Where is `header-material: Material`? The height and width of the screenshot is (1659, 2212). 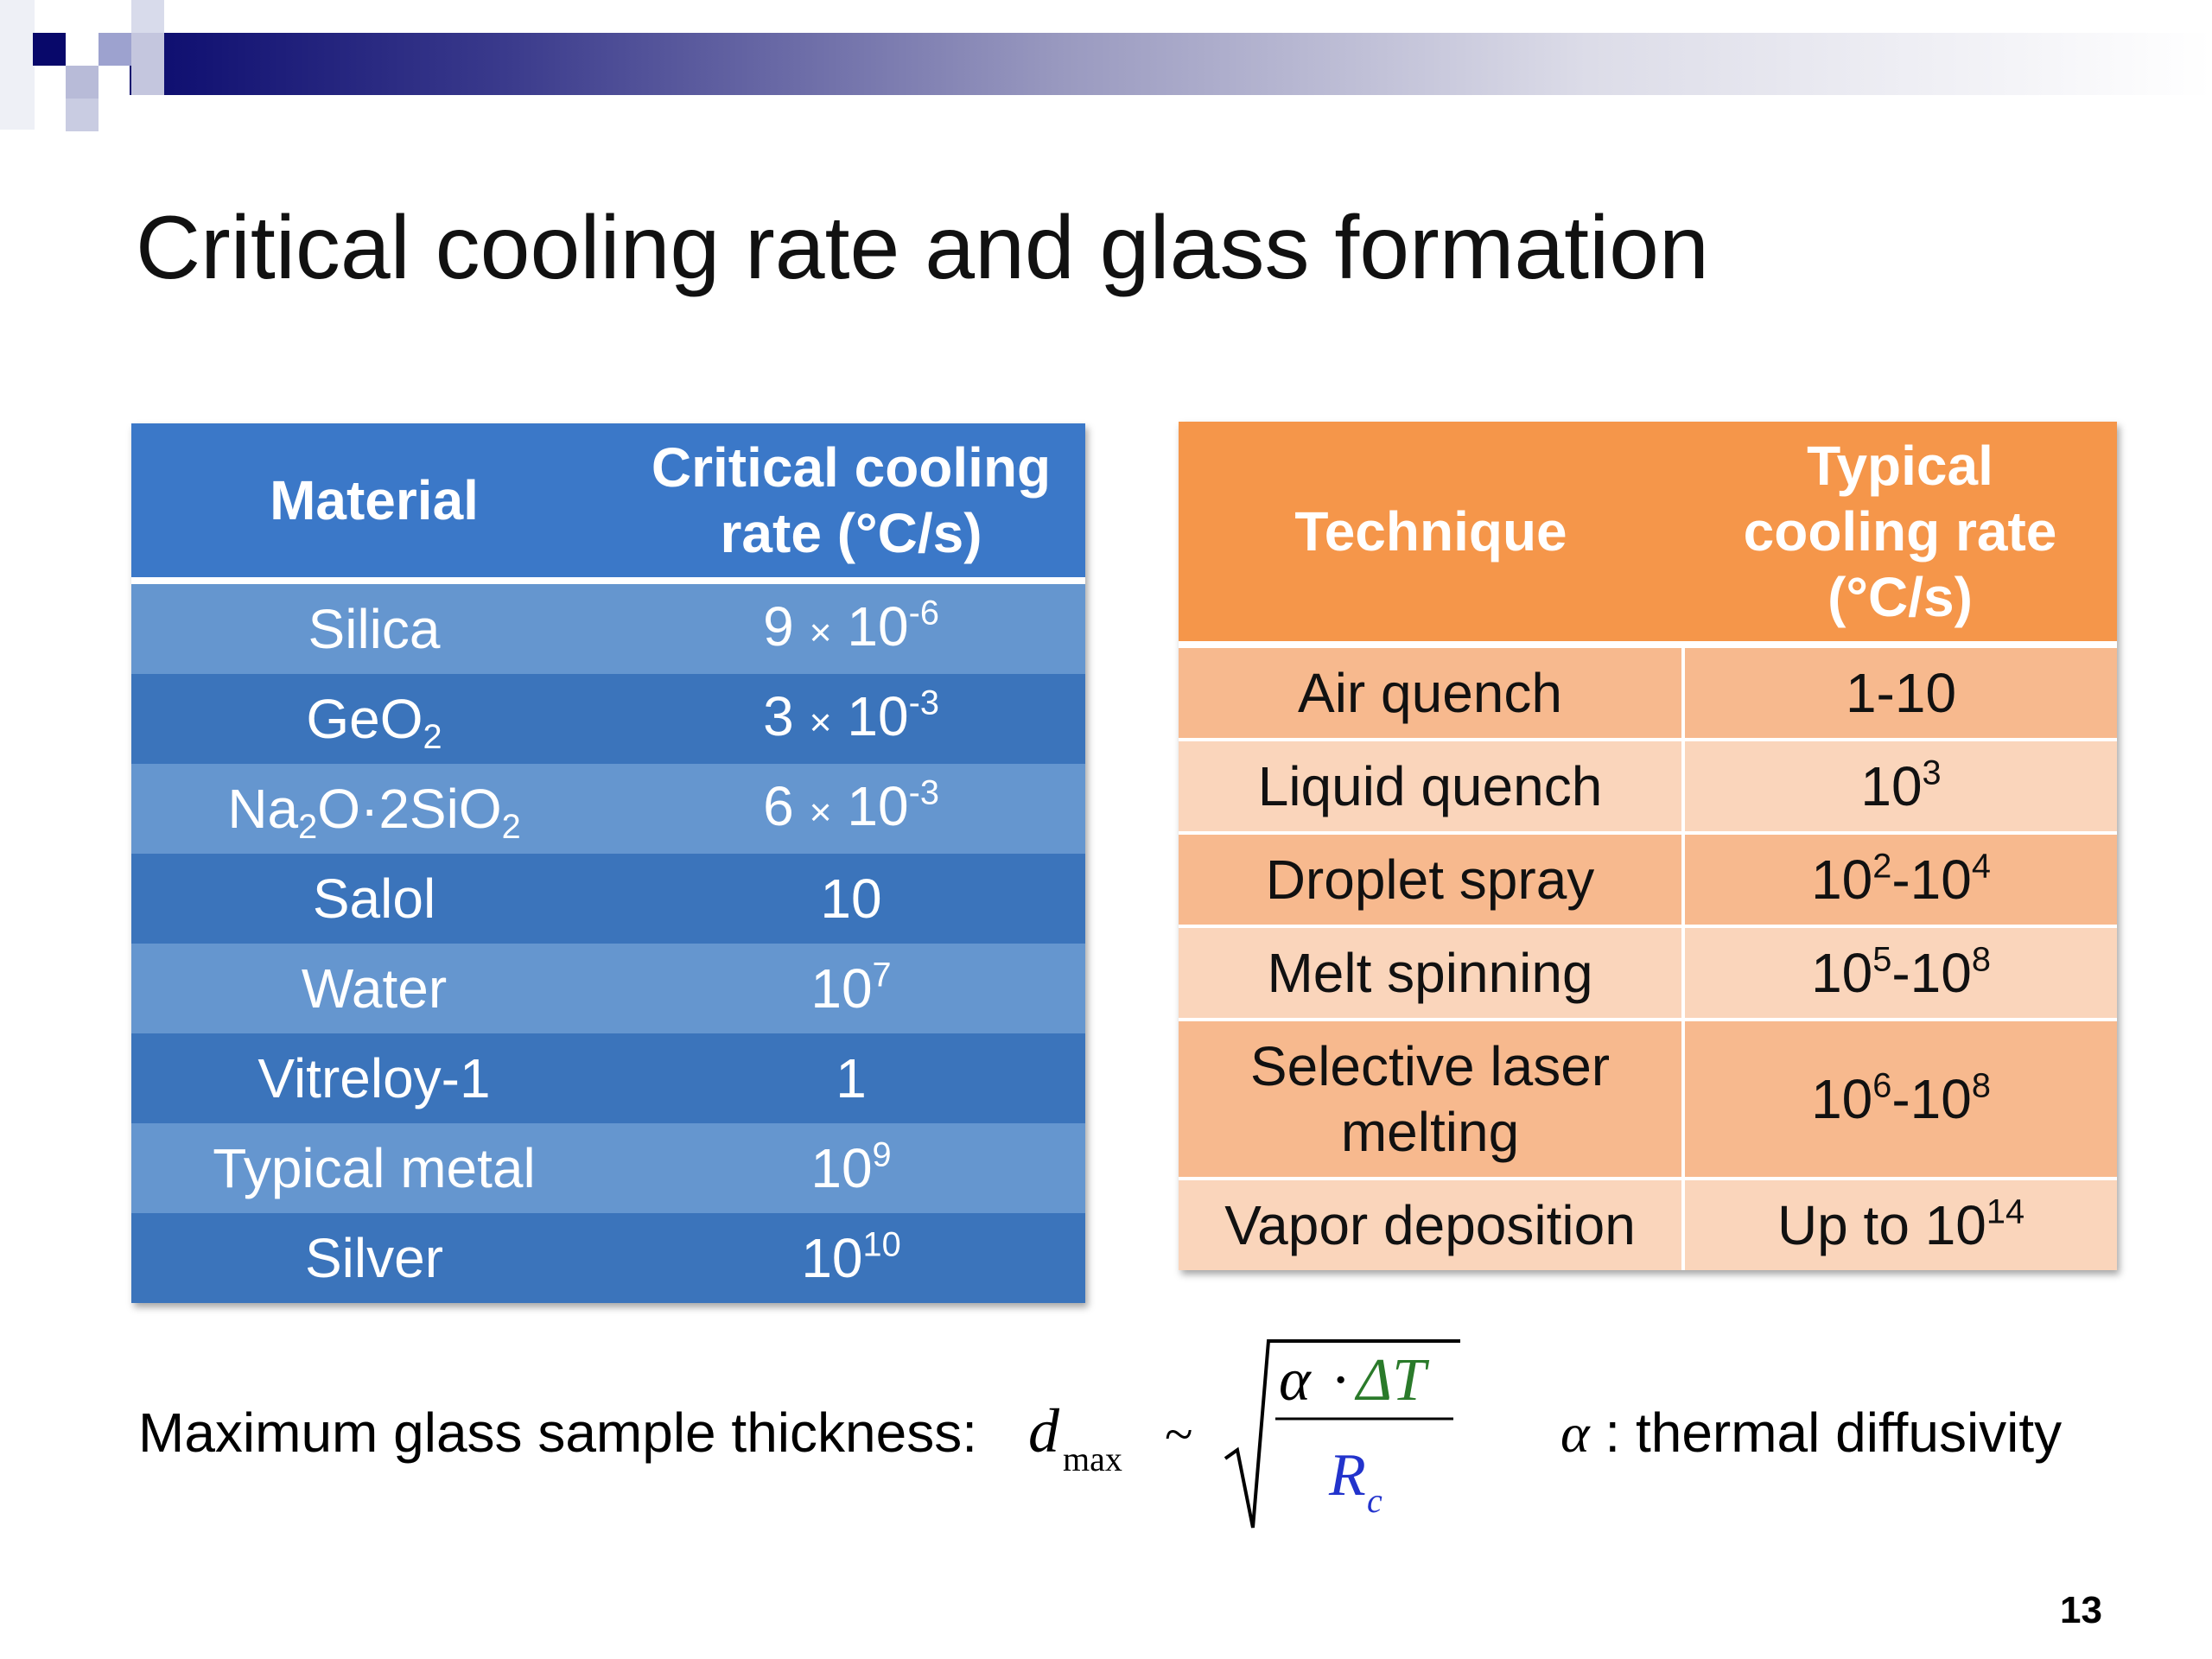 header-material: Material is located at coordinates (374, 504).